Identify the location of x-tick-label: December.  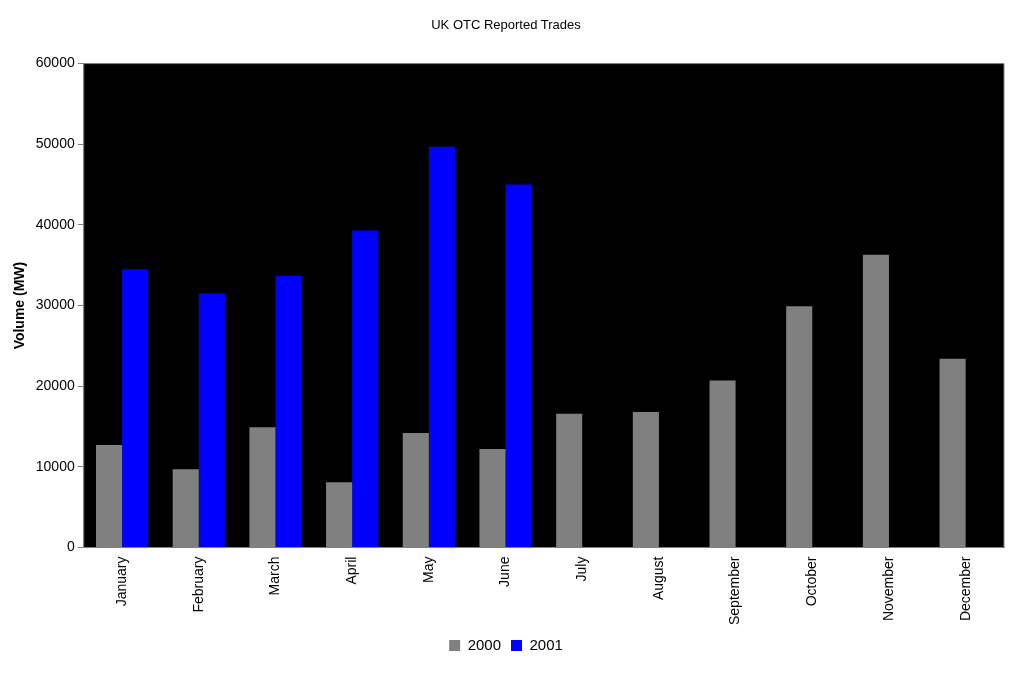
(964, 589).